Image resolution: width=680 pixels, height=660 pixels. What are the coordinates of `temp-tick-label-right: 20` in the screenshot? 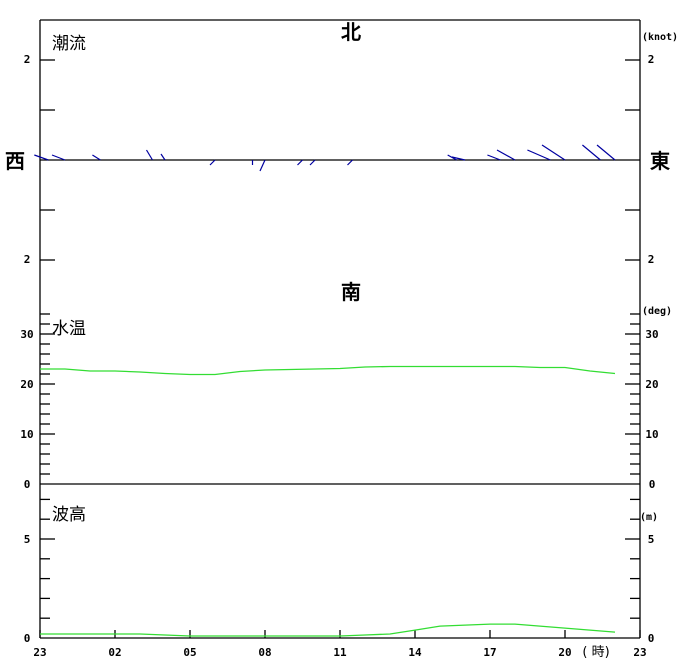 It's located at (651, 384).